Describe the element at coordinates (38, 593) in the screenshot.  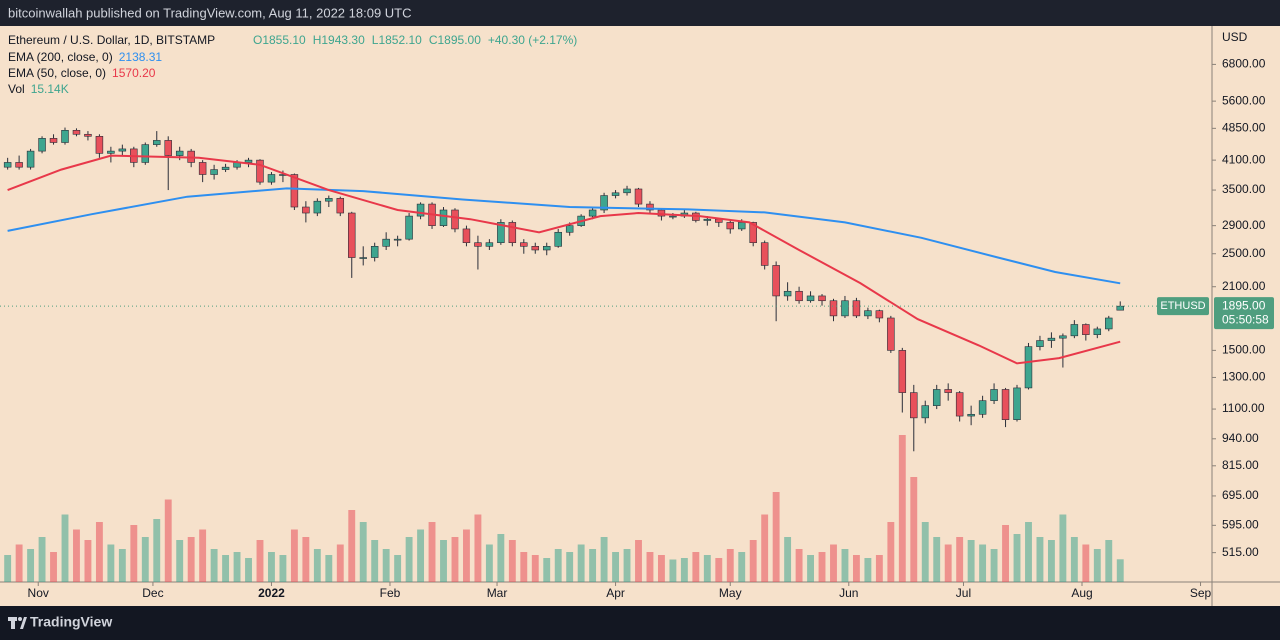
I see `x-tick-label: Nov` at that location.